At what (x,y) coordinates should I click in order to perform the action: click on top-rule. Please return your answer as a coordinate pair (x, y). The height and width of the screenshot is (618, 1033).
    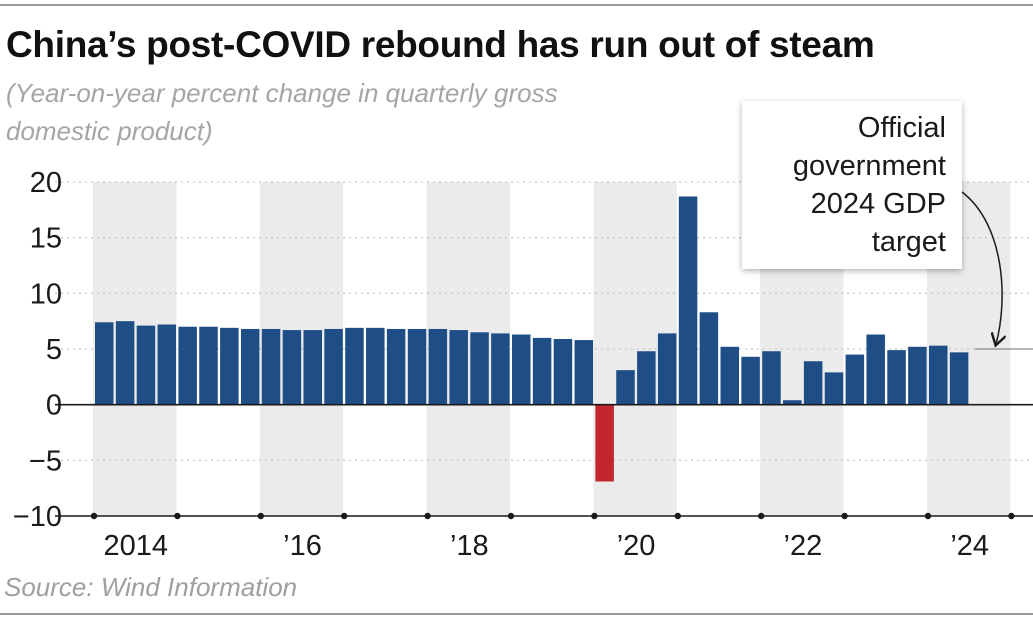
    Looking at the image, I should click on (516, 5).